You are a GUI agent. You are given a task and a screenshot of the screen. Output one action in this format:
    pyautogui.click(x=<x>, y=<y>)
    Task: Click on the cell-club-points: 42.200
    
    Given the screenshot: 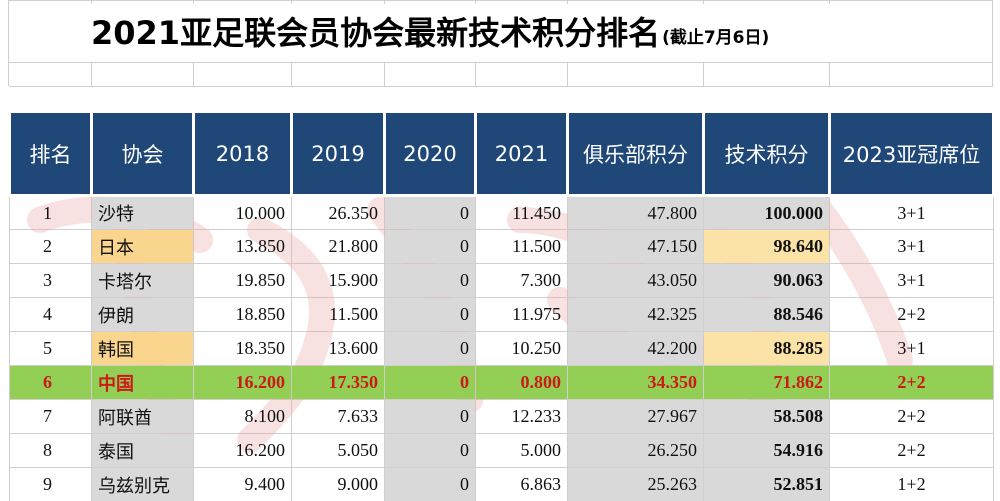 What is the action you would take?
    pyautogui.click(x=635, y=348)
    